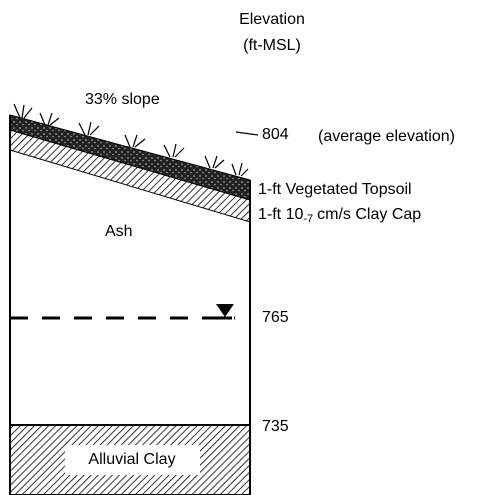 This screenshot has width=499, height=495. I want to click on leader-line, so click(247, 133).